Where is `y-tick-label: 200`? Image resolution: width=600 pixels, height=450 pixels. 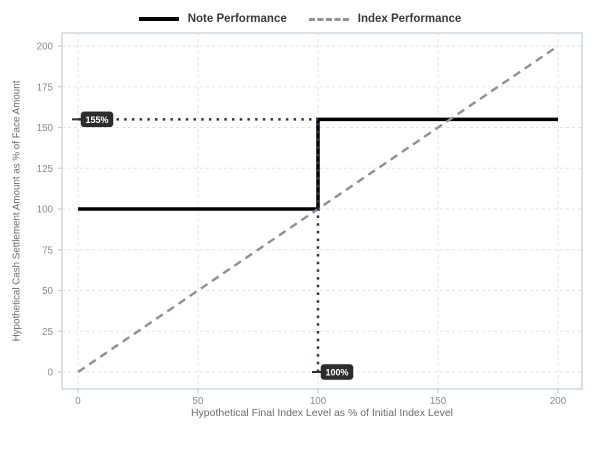
y-tick-label: 200 is located at coordinates (45, 47).